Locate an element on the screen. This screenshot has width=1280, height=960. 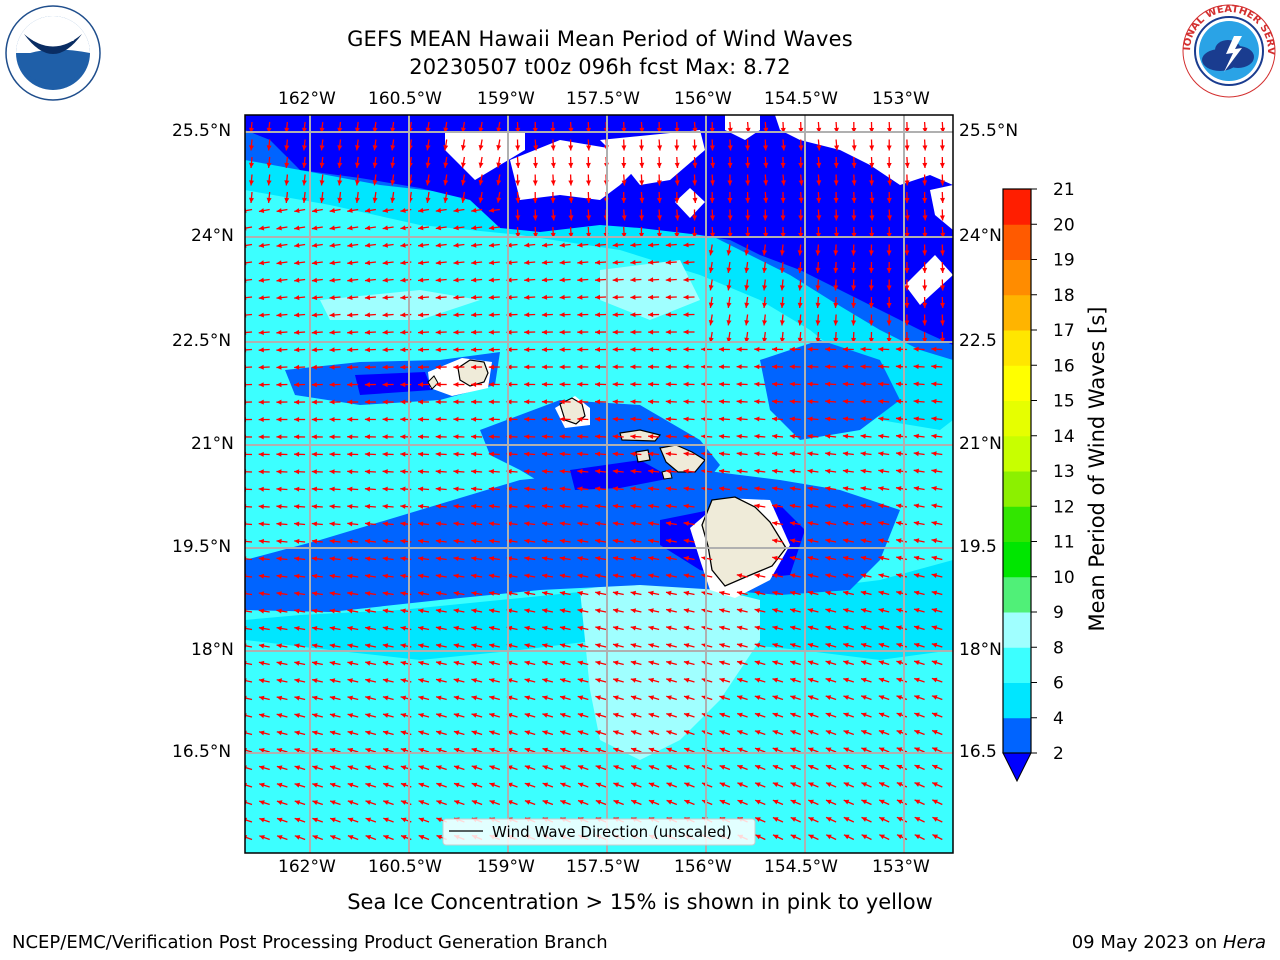
footer-date: 09 May 2023 on Hera is located at coordinates (1169, 942).